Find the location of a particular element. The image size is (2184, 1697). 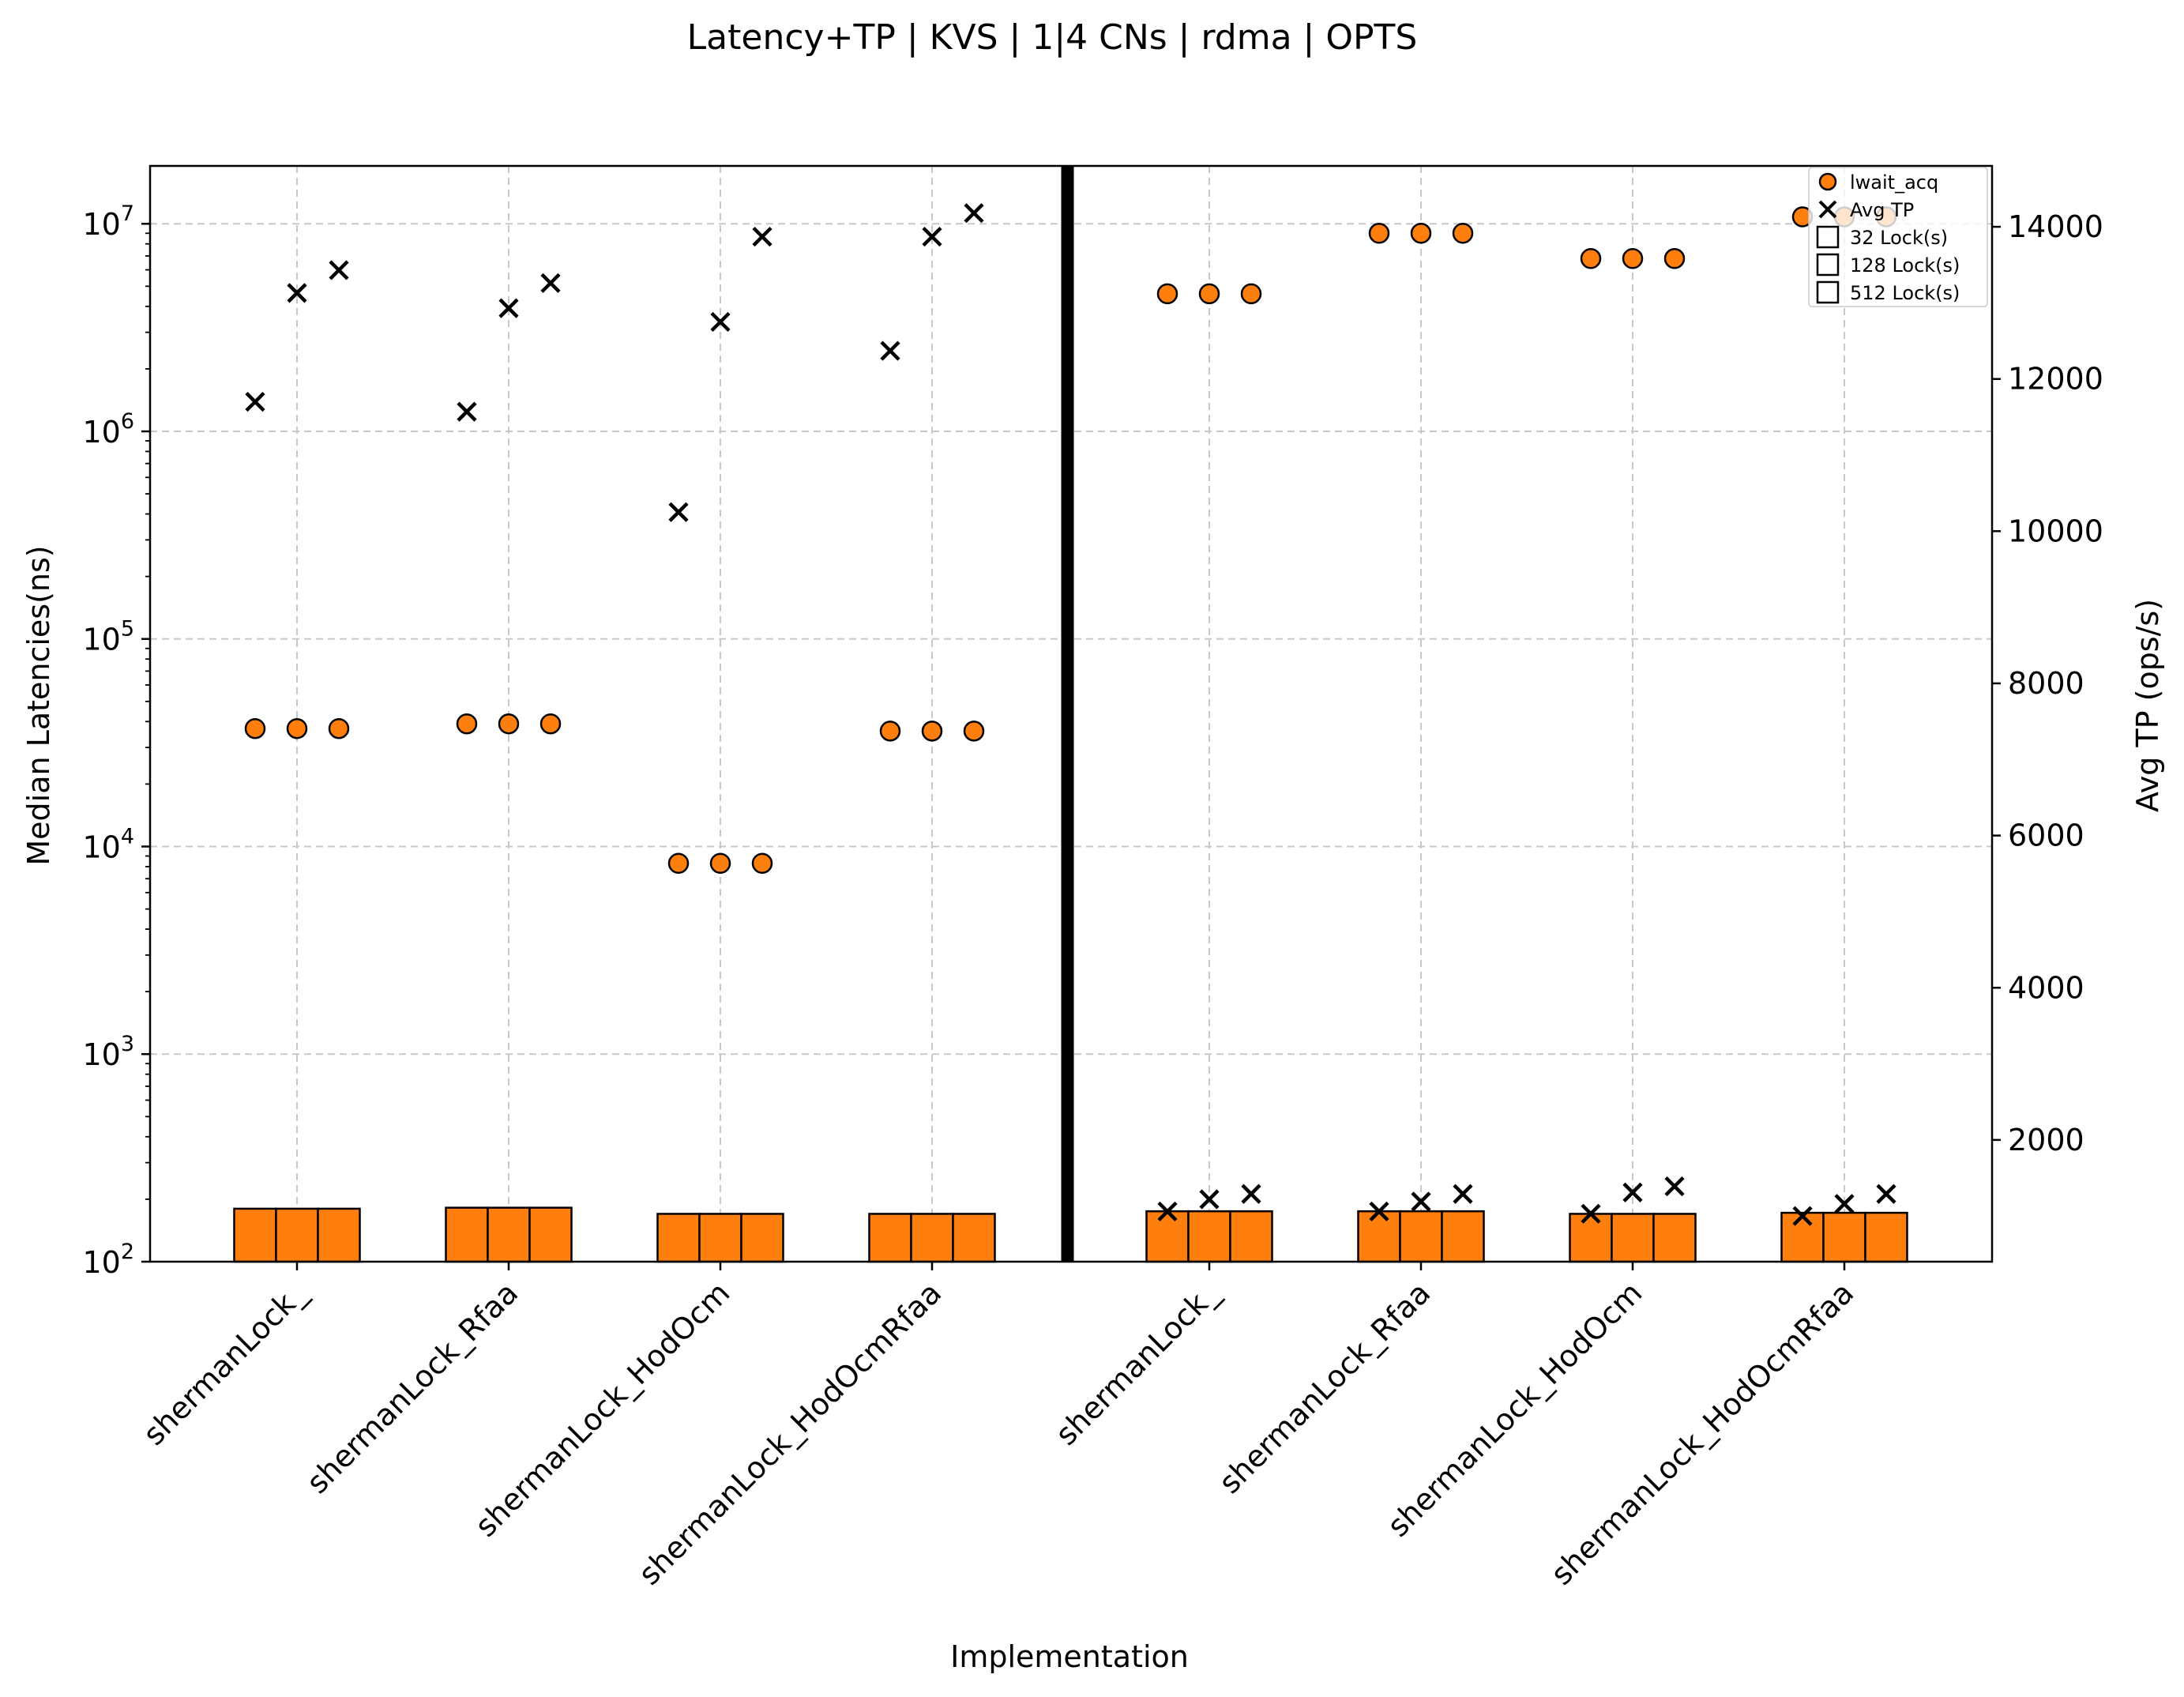

legend-box is located at coordinates (1898, 237).